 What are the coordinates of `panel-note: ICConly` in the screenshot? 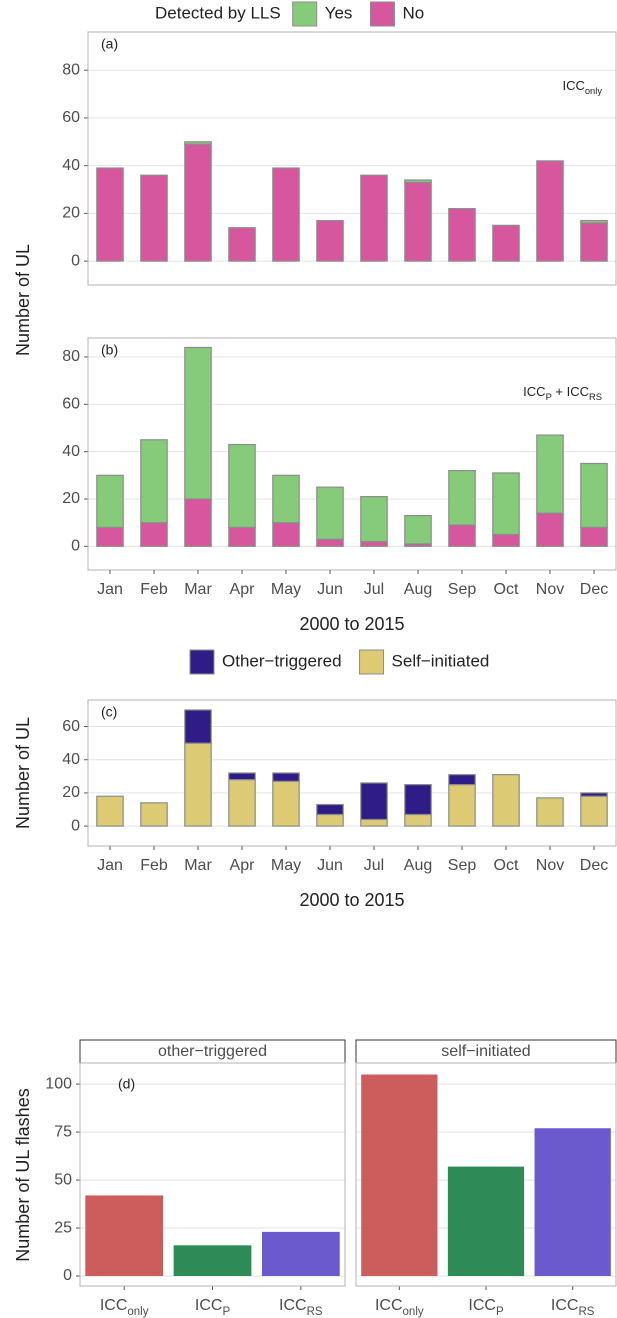 It's located at (582, 87).